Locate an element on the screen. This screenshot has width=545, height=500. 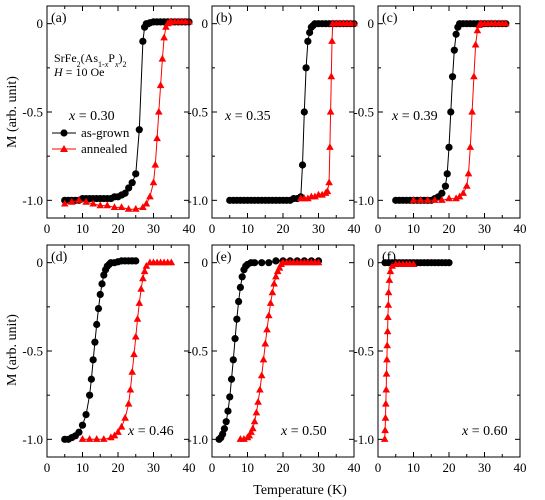
compound-formula: SrFe2(As1-xPx)2 is located at coordinates (90, 60).